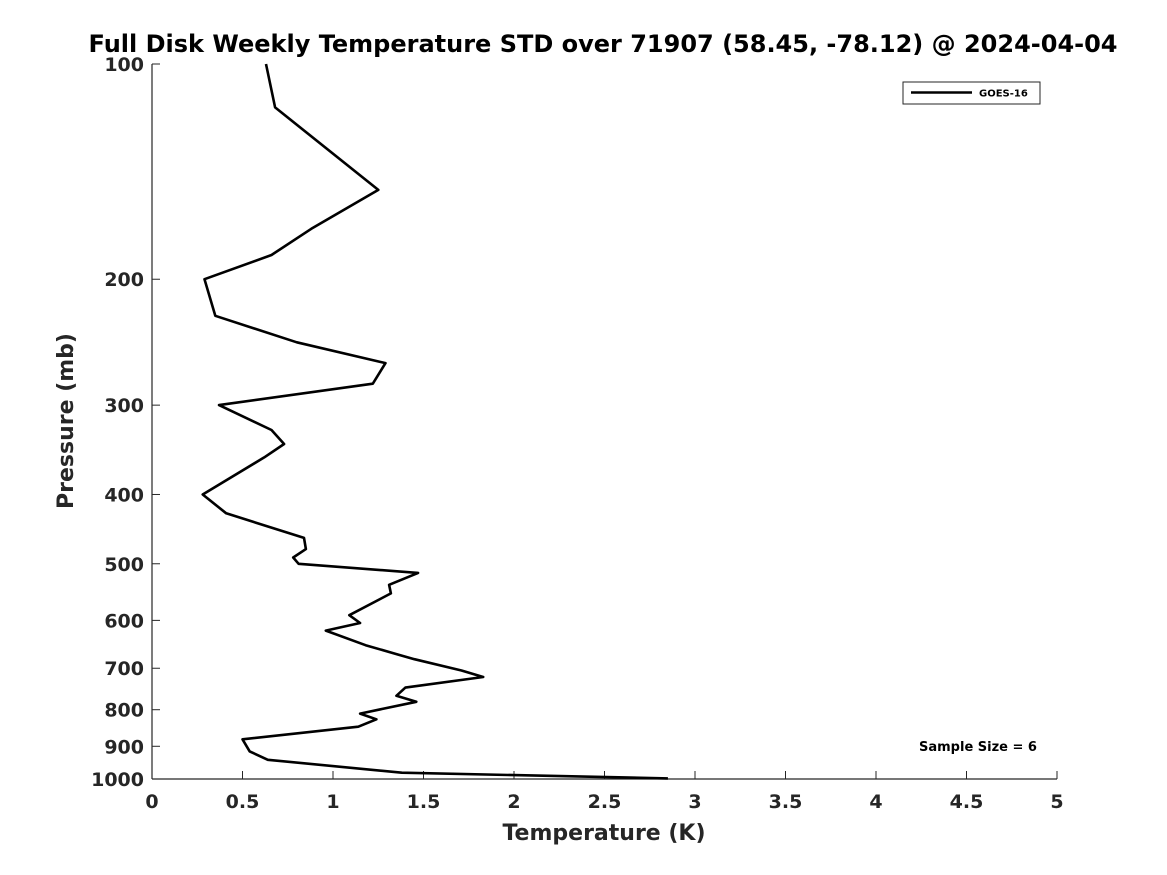  What do you see at coordinates (786, 802) in the screenshot?
I see `x-tick-label: 3.5` at bounding box center [786, 802].